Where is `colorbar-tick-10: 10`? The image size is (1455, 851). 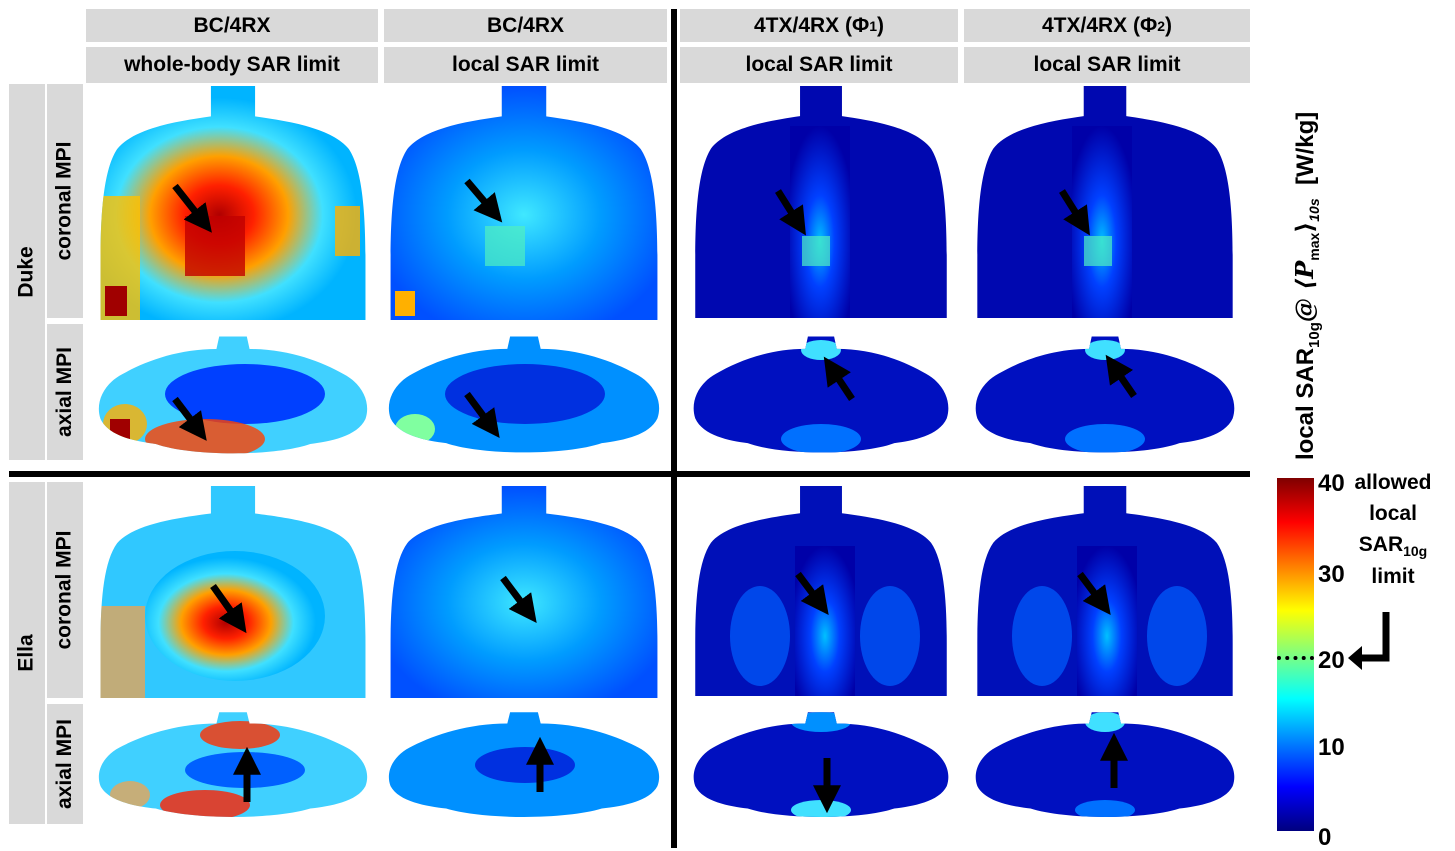 colorbar-tick-10: 10 is located at coordinates (1331, 747).